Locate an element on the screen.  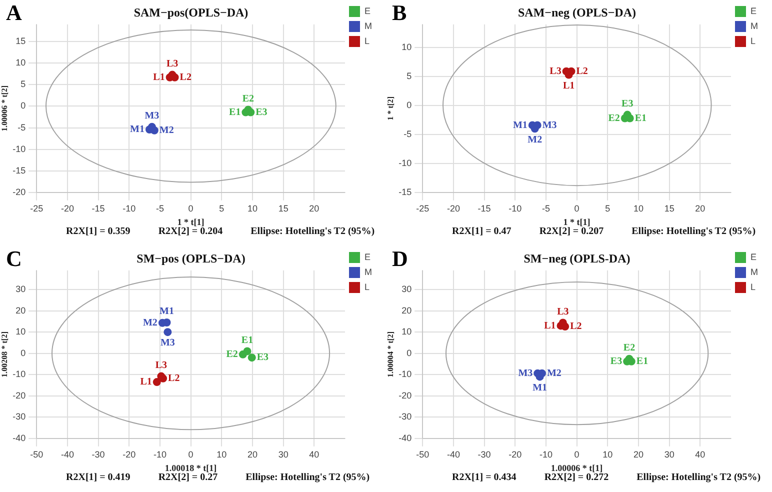
y-axis-title: 1 * t[2] is located at coordinates (390, 108).